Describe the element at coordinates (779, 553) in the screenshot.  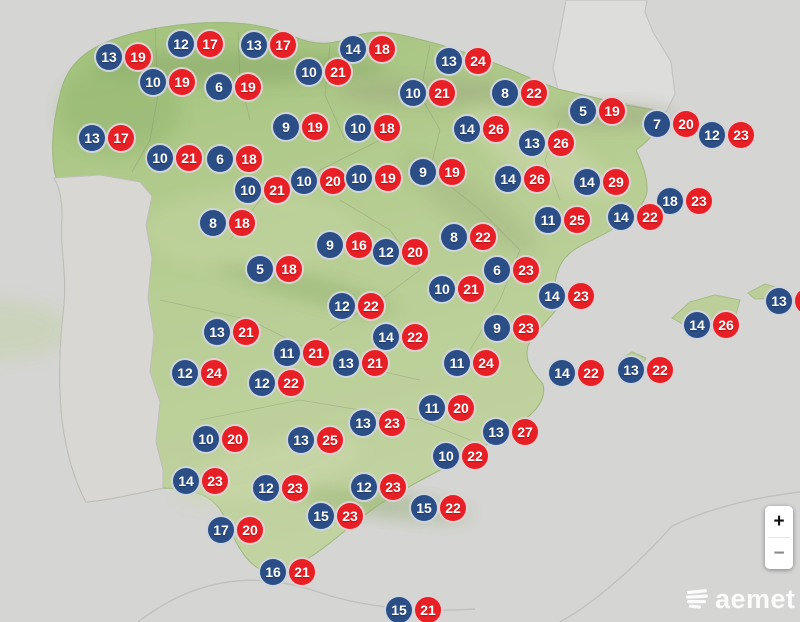
I see `zoom-out-button: −` at that location.